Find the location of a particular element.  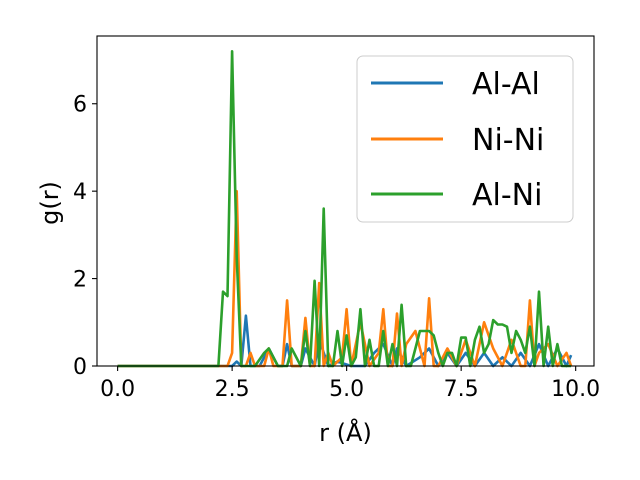

x-tick-label: 5.0 is located at coordinates (346, 389).